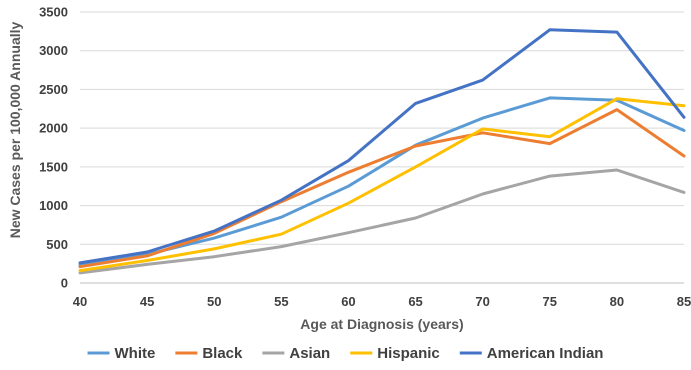 This screenshot has width=691, height=370. Describe the element at coordinates (53, 205) in the screenshot. I see `y-tick-label: 1000` at that location.